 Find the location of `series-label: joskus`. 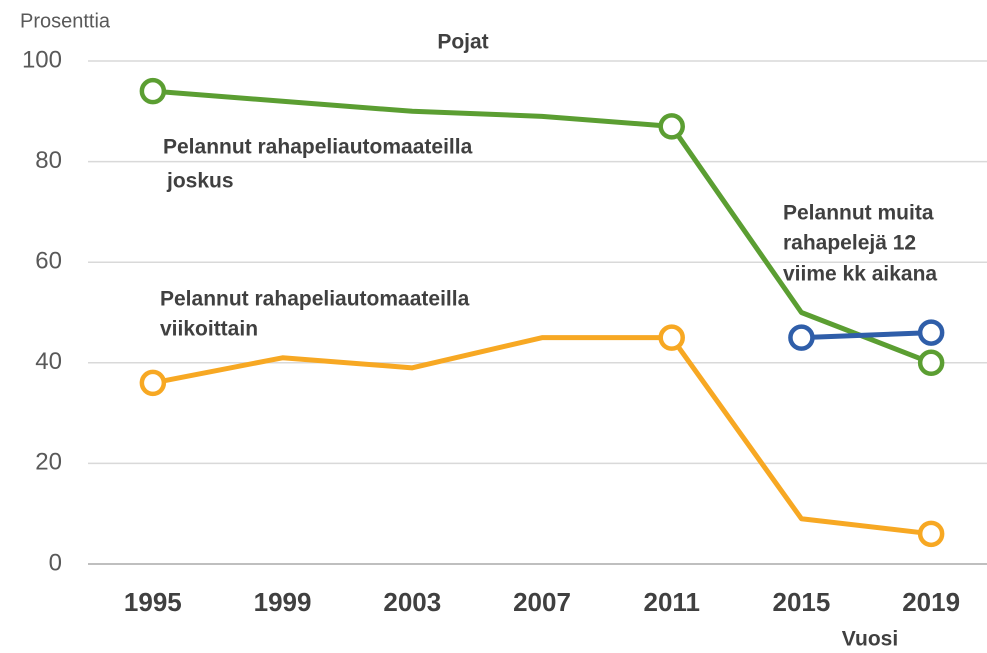

series-label: joskus is located at coordinates (200, 181).